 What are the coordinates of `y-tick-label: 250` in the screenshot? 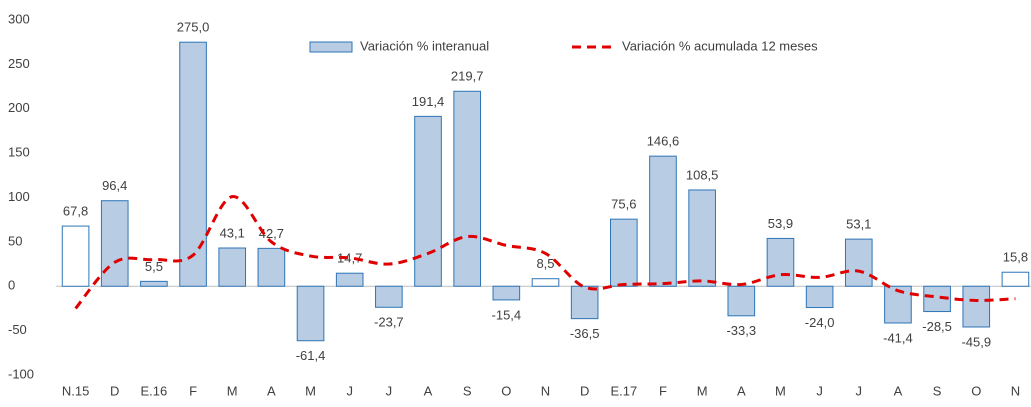 It's located at (19, 63).